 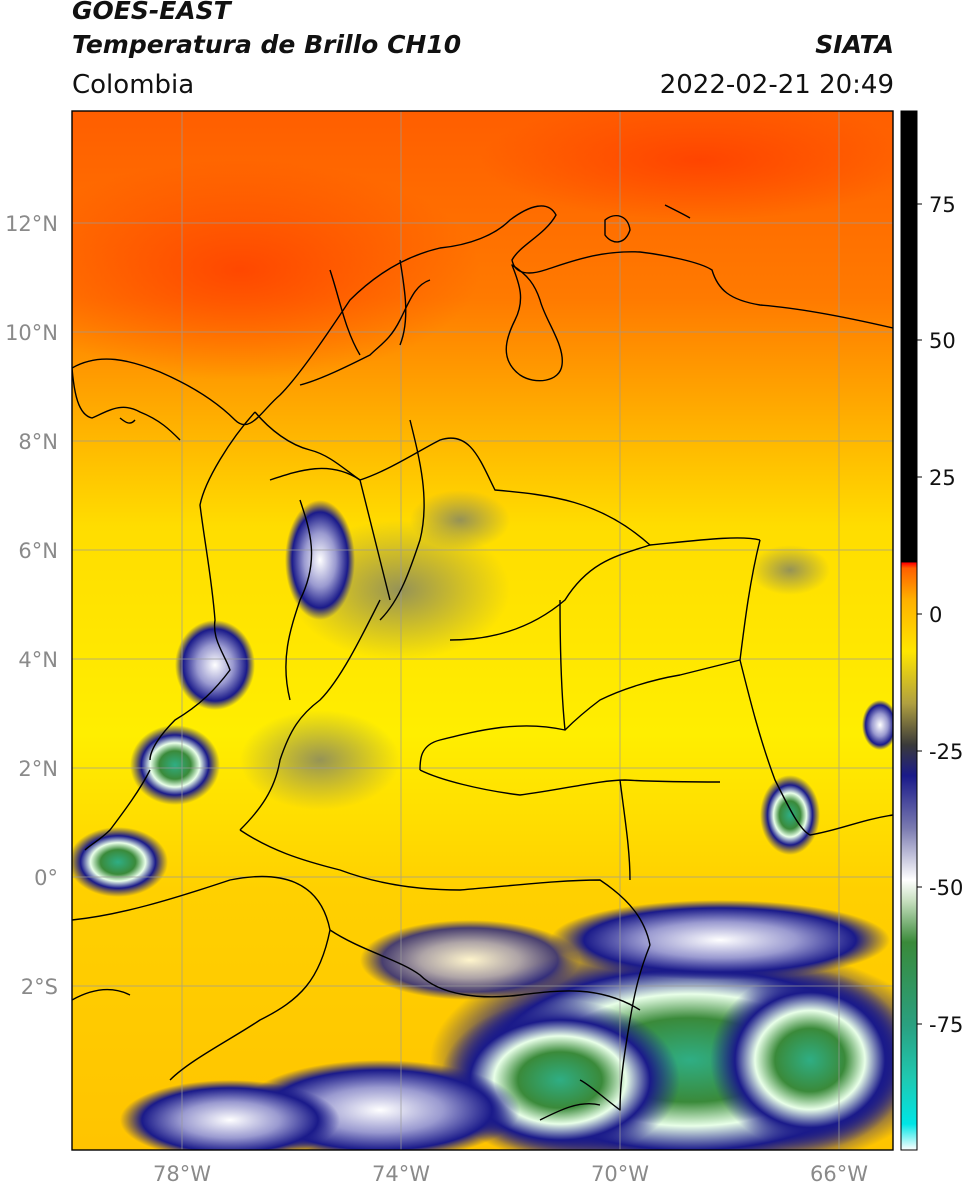 What do you see at coordinates (946, 1025) in the screenshot?
I see `colorbar-label: -75` at bounding box center [946, 1025].